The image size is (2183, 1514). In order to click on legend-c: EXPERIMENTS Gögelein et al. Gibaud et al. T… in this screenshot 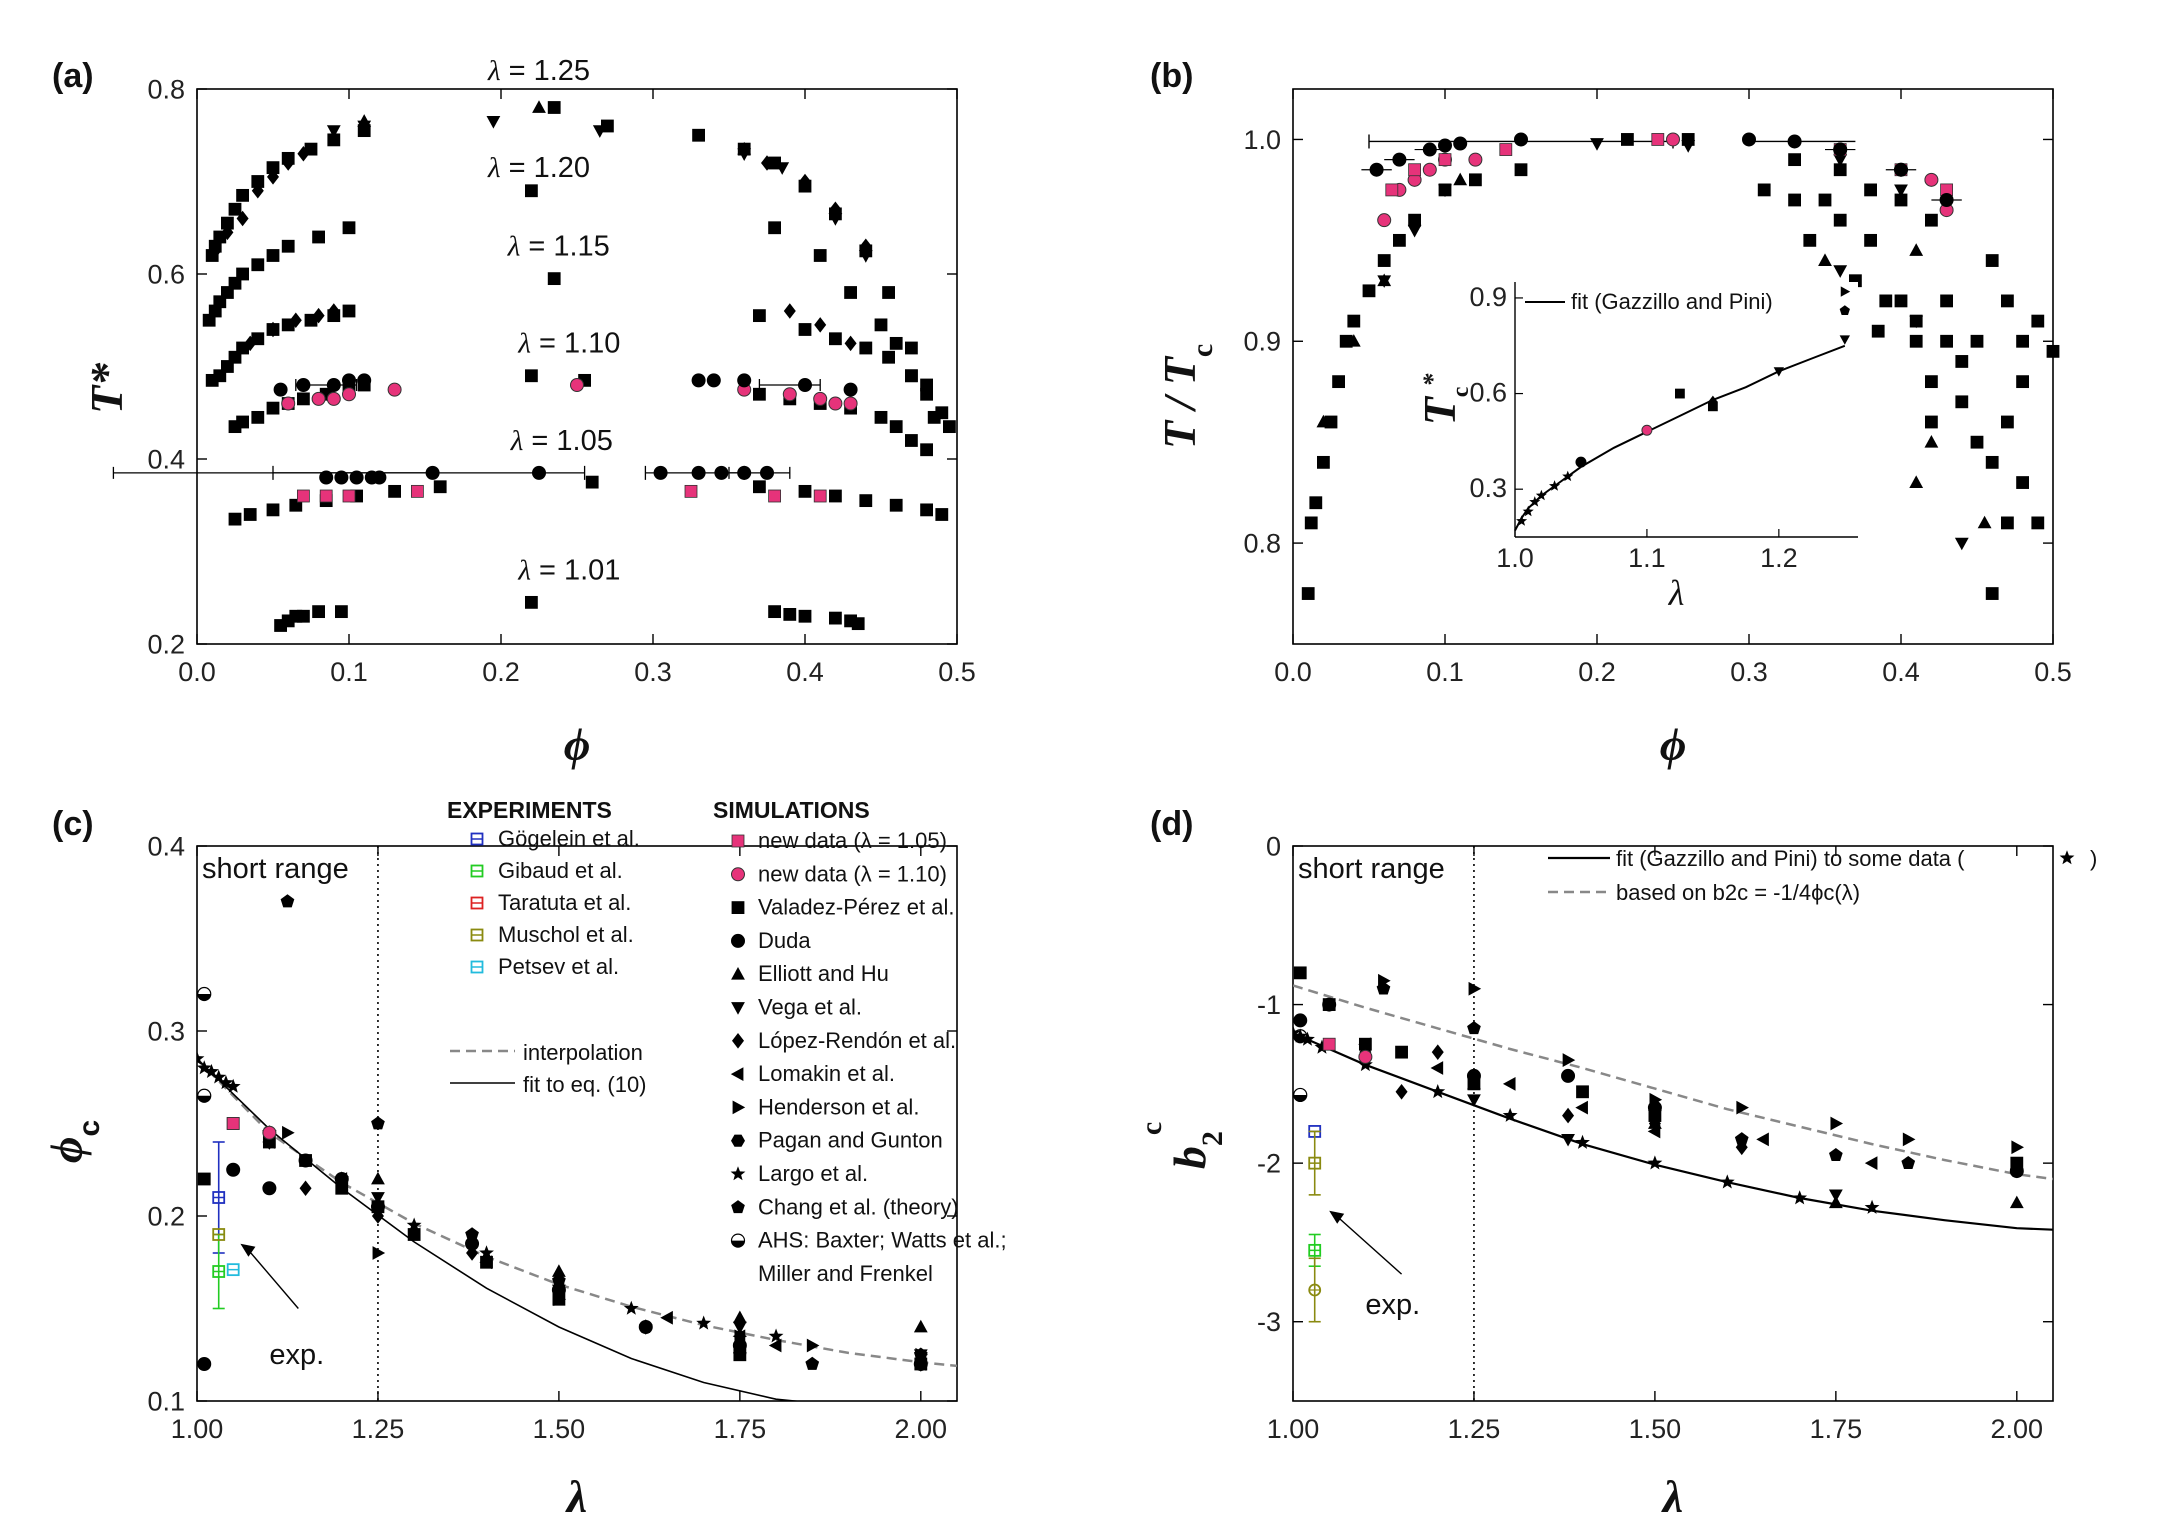, I will do `click(727, 1041)`.